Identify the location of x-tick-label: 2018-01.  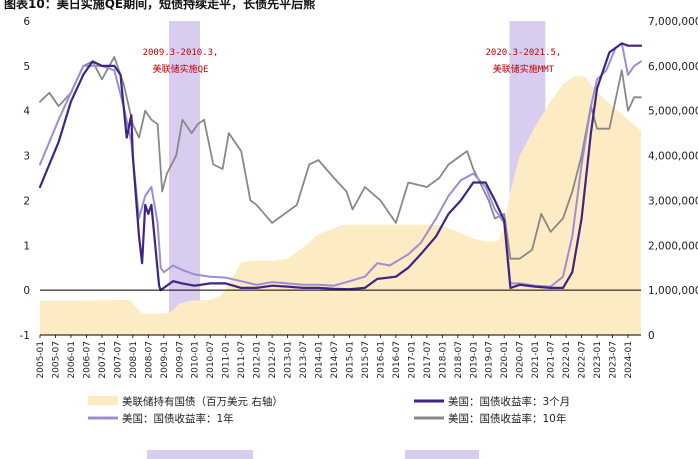
(443, 360).